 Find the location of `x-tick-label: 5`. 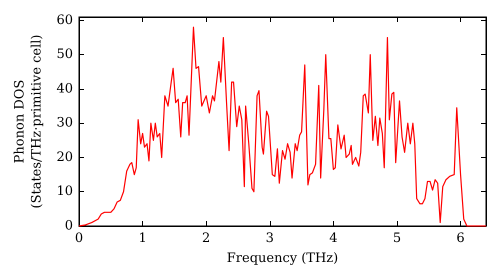

x-tick-label: 5 is located at coordinates (397, 238).